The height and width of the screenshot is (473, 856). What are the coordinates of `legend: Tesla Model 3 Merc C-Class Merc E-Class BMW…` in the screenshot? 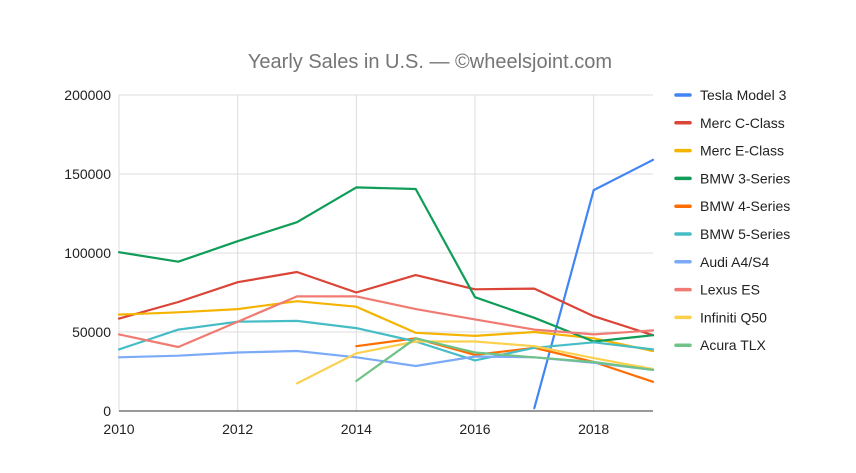 It's located at (732, 220).